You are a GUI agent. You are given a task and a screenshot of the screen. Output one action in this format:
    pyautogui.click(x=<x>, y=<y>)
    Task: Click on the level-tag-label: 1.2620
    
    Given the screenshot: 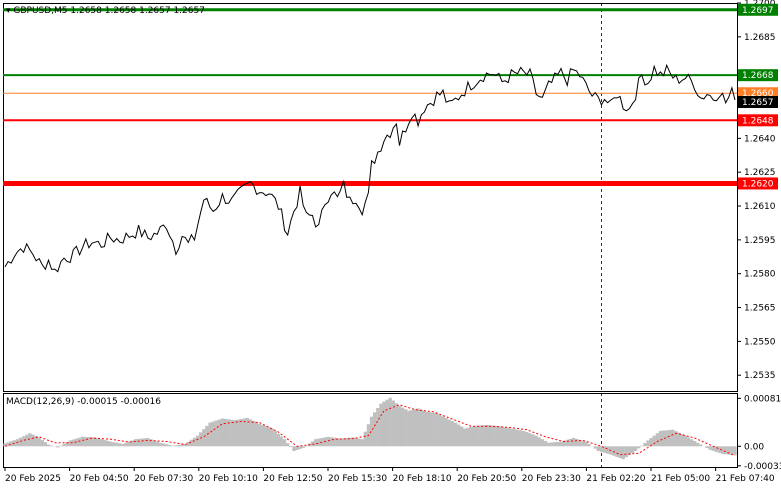 What is the action you would take?
    pyautogui.click(x=758, y=184)
    